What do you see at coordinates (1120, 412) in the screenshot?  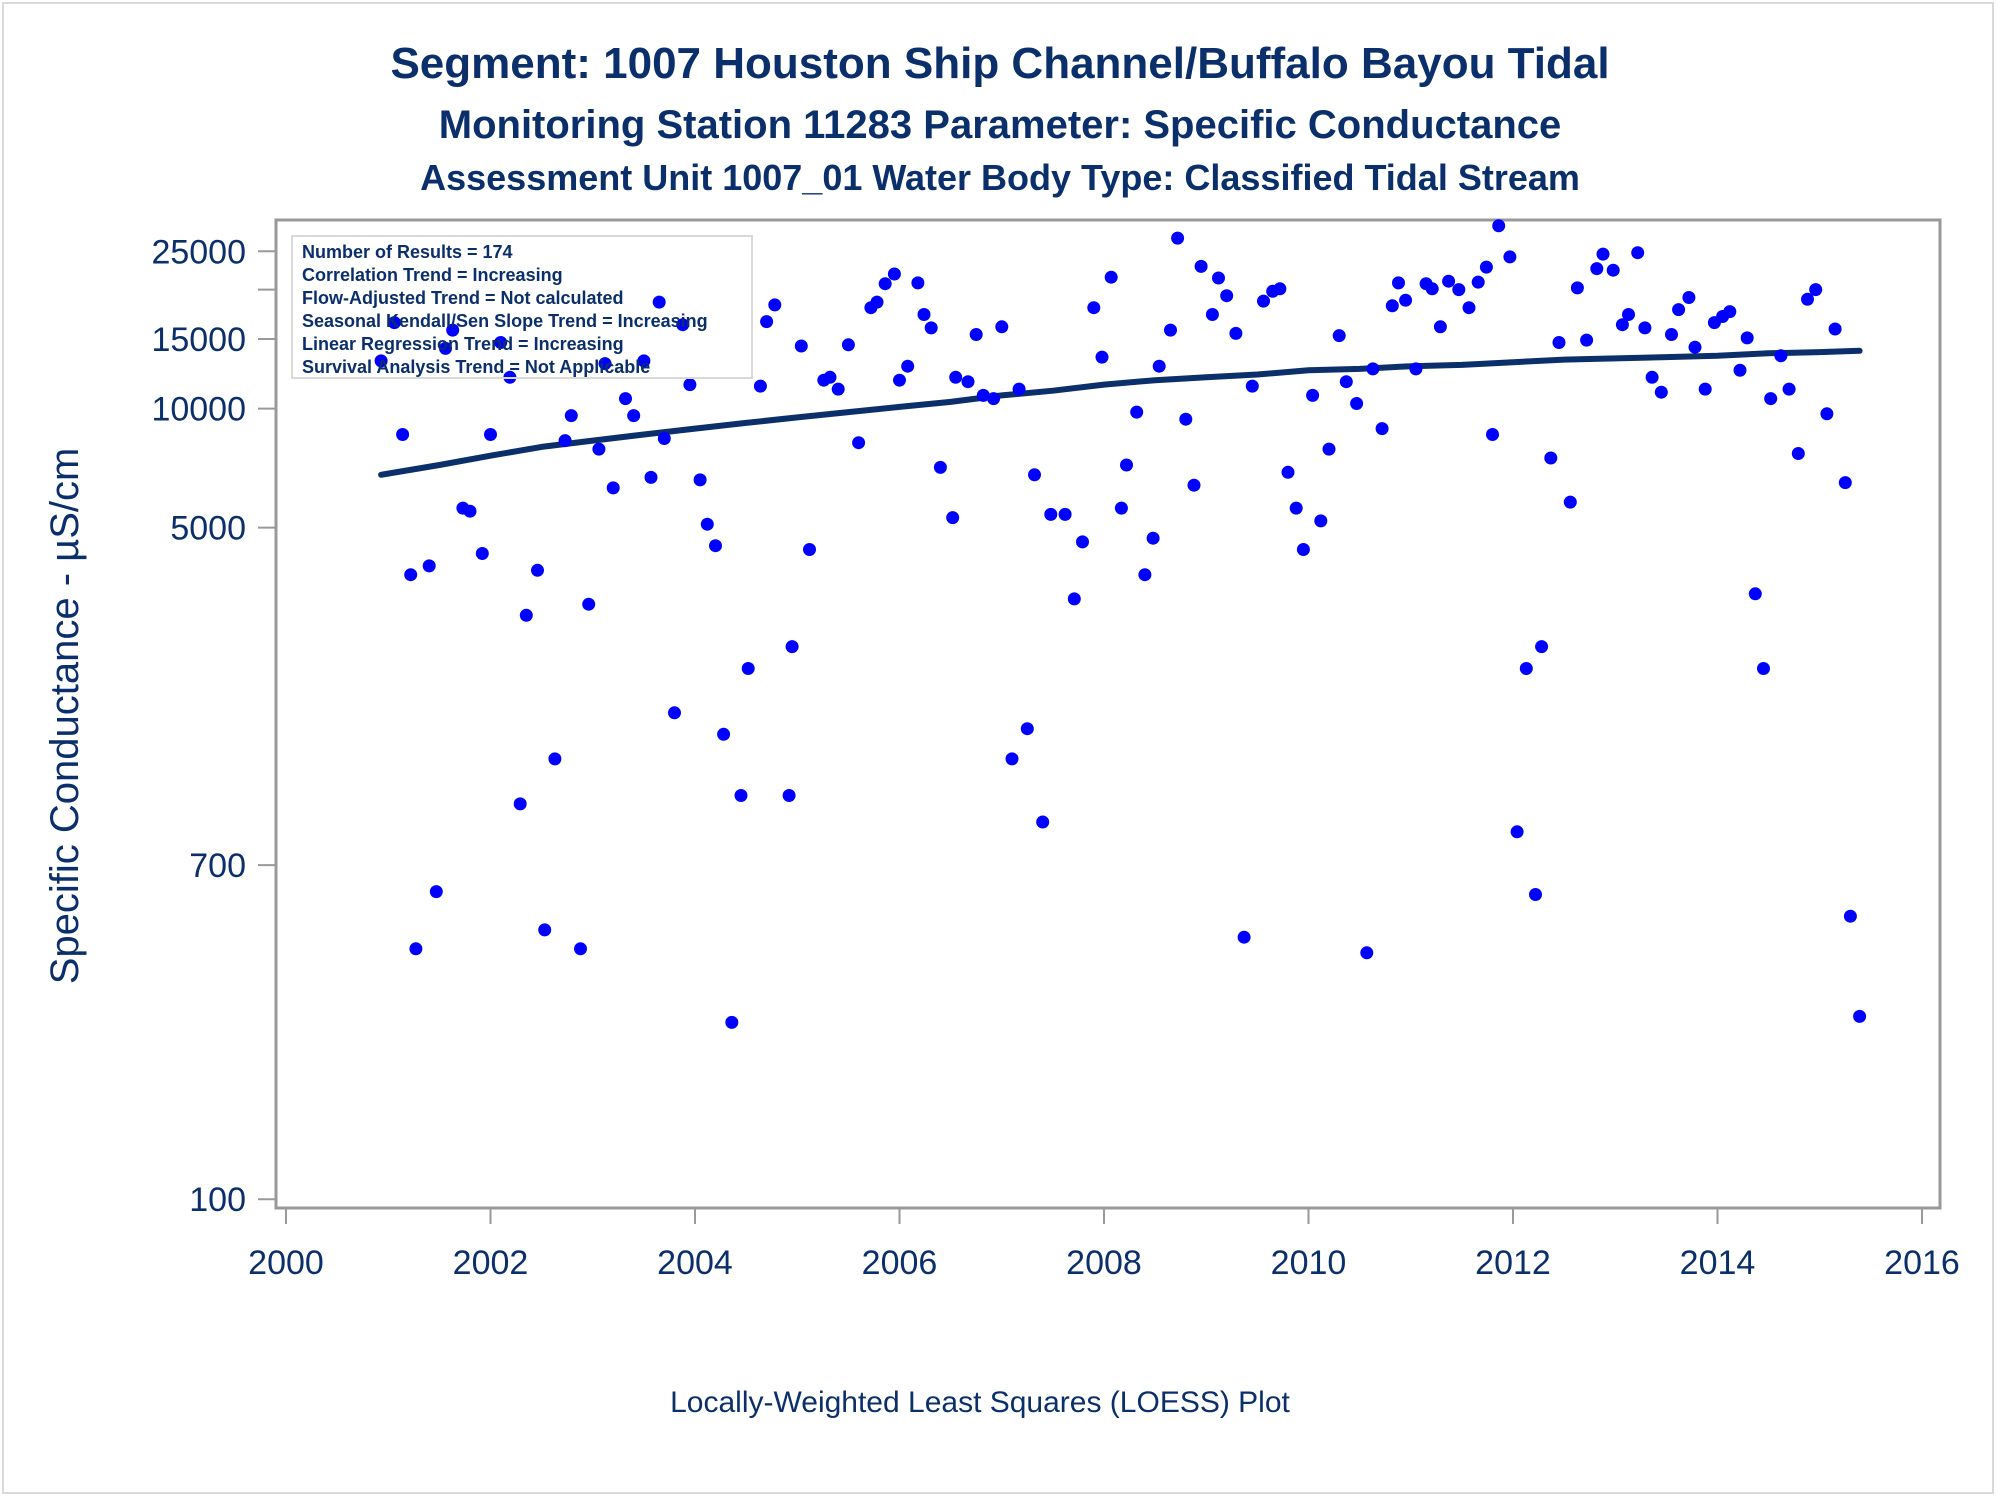 I see `loess-trend-line` at bounding box center [1120, 412].